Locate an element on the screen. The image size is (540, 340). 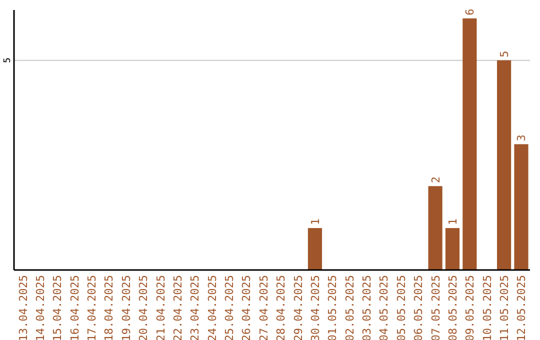
data-label: 6 is located at coordinates (470, 12).